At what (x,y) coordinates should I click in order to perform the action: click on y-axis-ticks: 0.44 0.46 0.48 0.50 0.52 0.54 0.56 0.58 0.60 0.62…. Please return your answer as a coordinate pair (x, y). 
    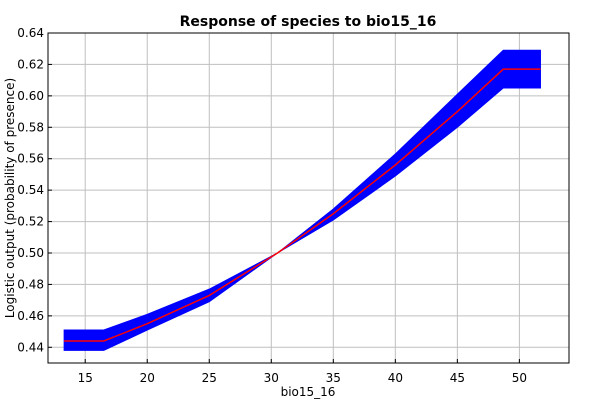
    Looking at the image, I should click on (34, 190).